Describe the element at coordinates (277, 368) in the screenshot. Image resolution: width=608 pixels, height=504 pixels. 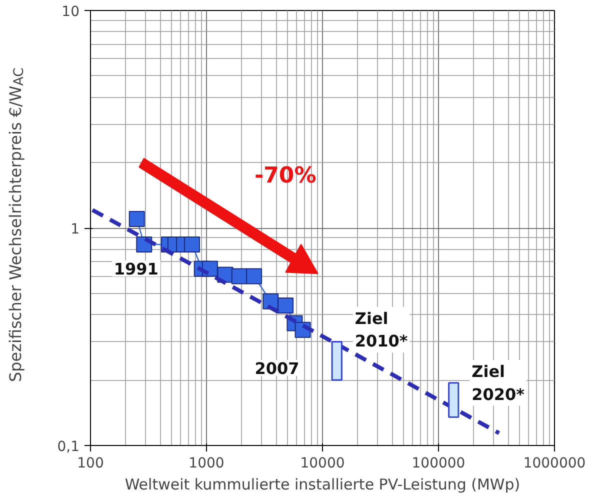
I see `annotation: 2007` at that location.